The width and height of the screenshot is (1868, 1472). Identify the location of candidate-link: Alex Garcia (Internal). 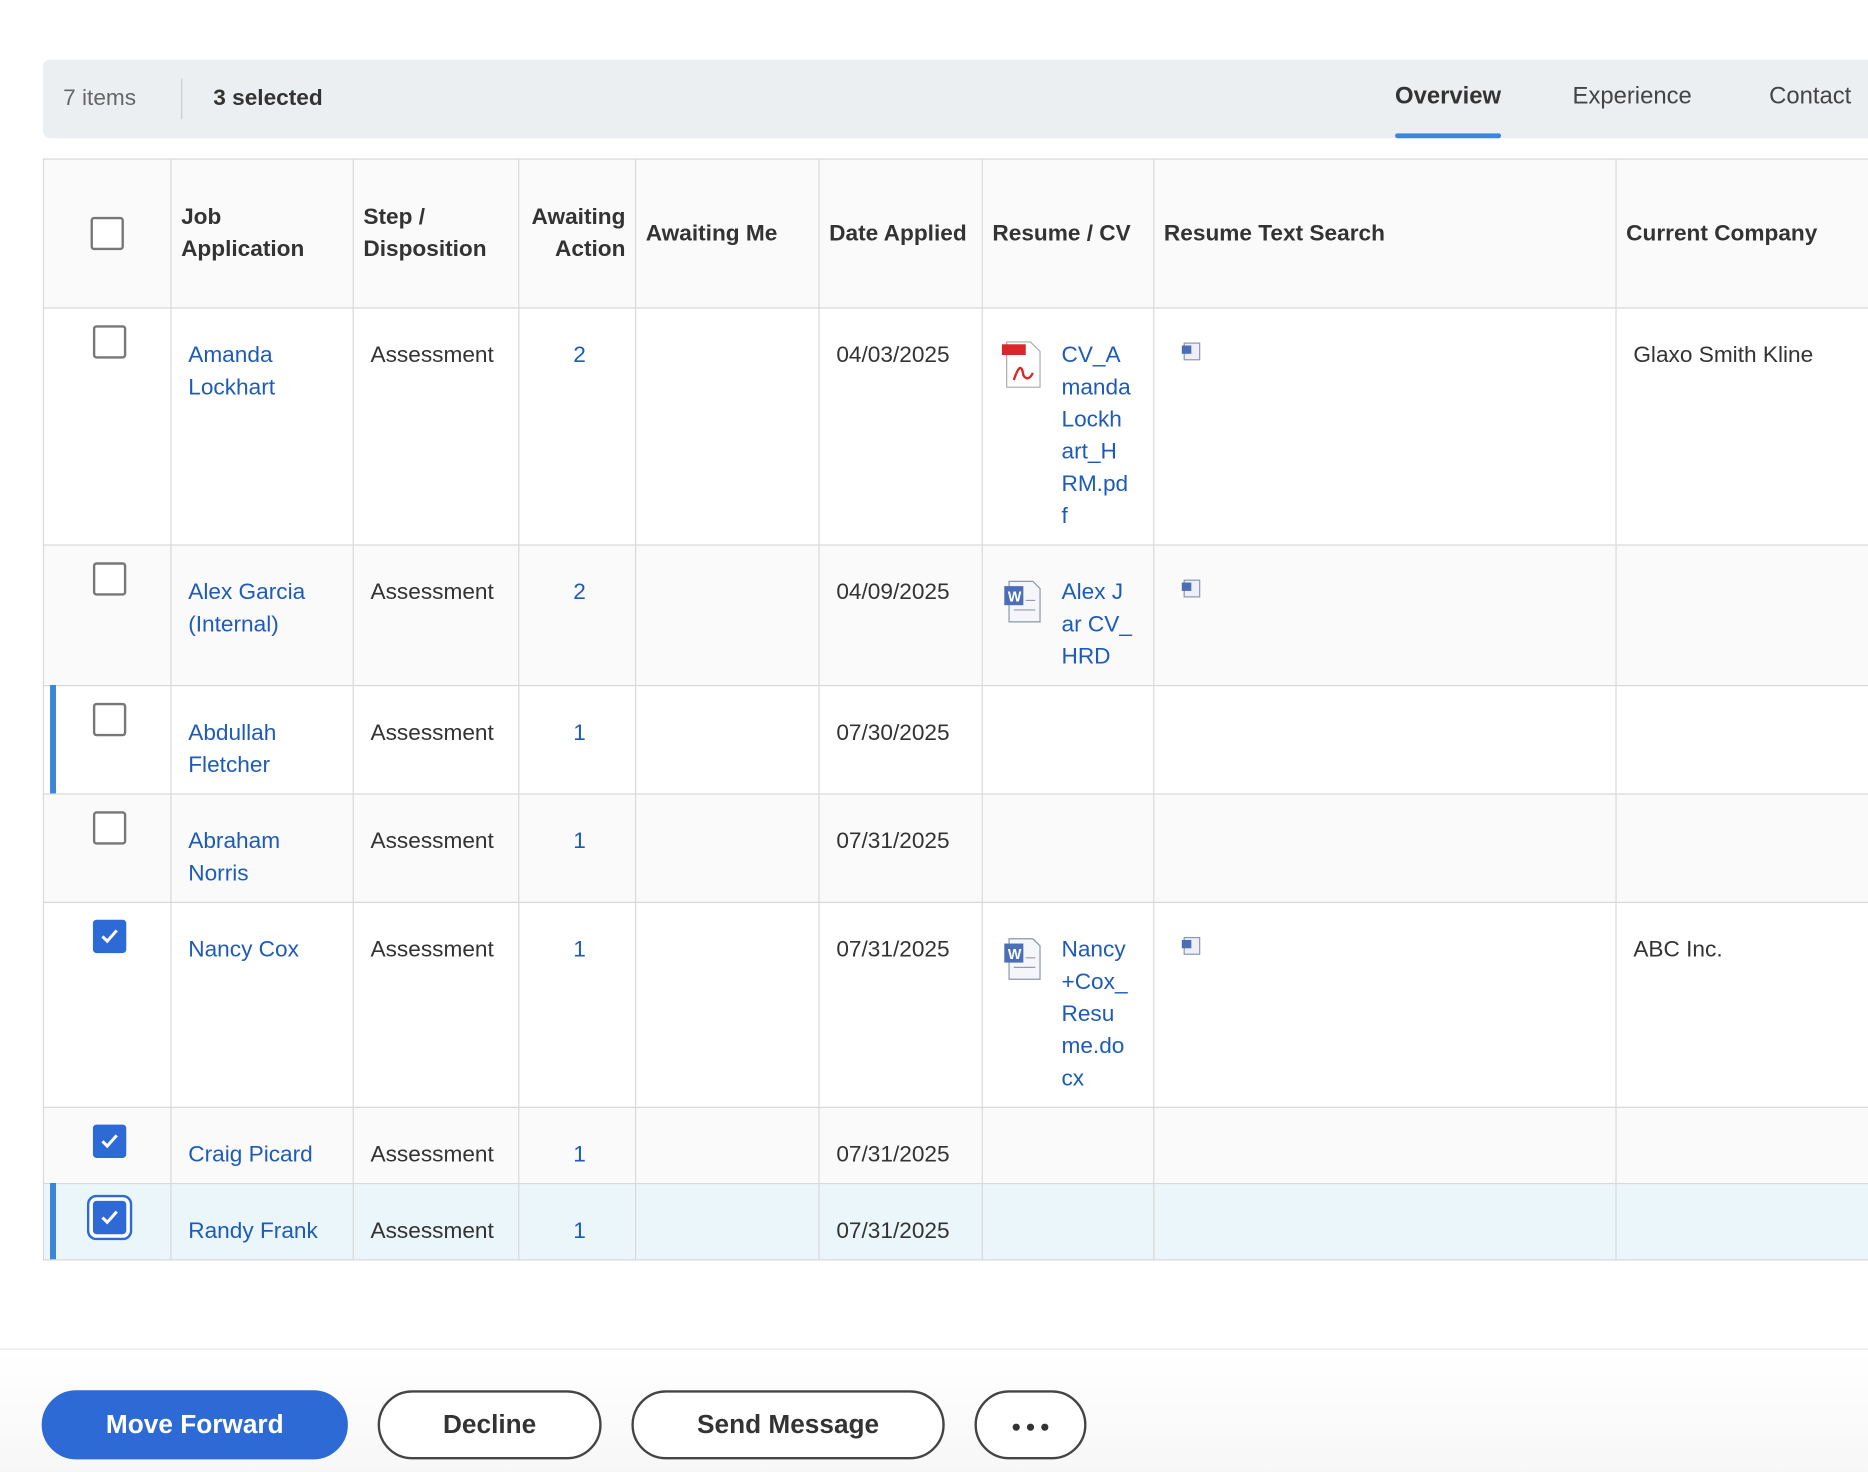
(247, 609).